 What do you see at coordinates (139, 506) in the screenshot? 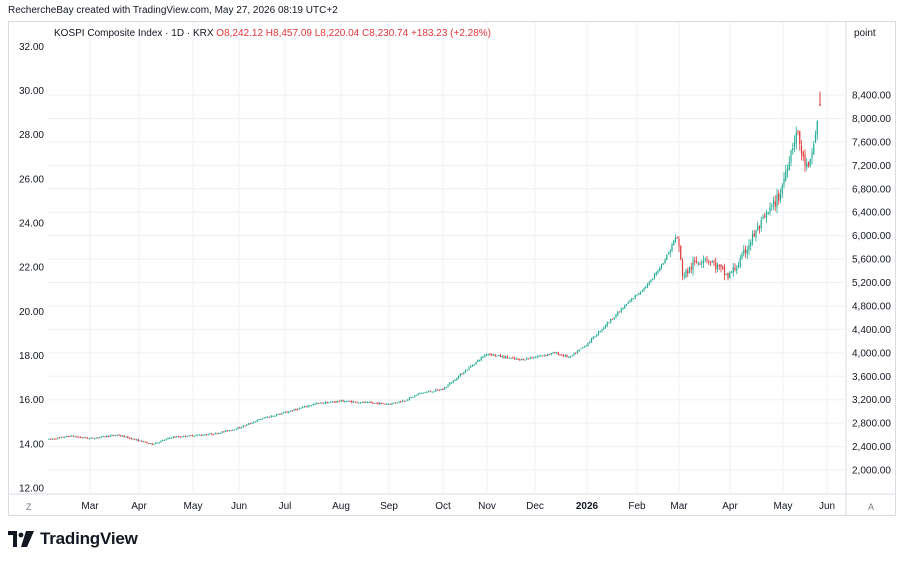
I see `x-tick-label: Apr` at bounding box center [139, 506].